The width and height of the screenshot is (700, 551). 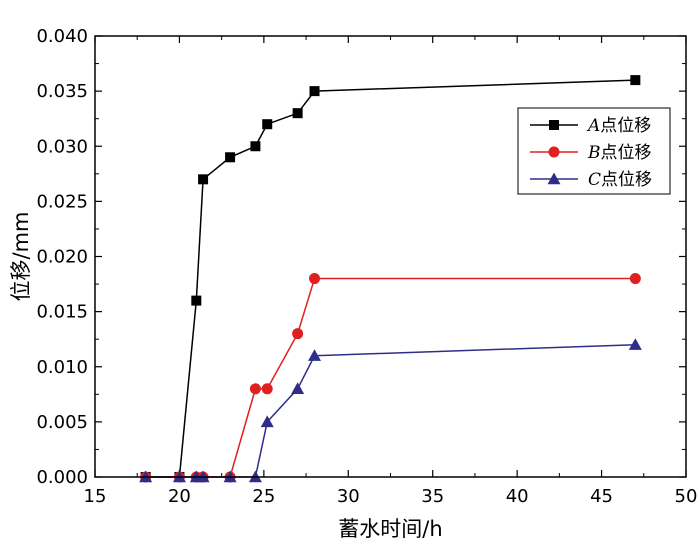 I want to click on legend-label: B点位移, so click(x=619, y=153).